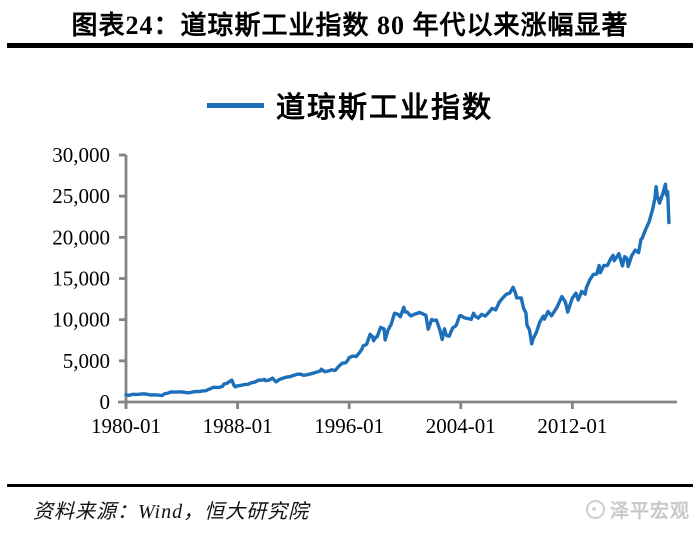 The image size is (700, 538). What do you see at coordinates (350, 485) in the screenshot?
I see `footer-divider` at bounding box center [350, 485].